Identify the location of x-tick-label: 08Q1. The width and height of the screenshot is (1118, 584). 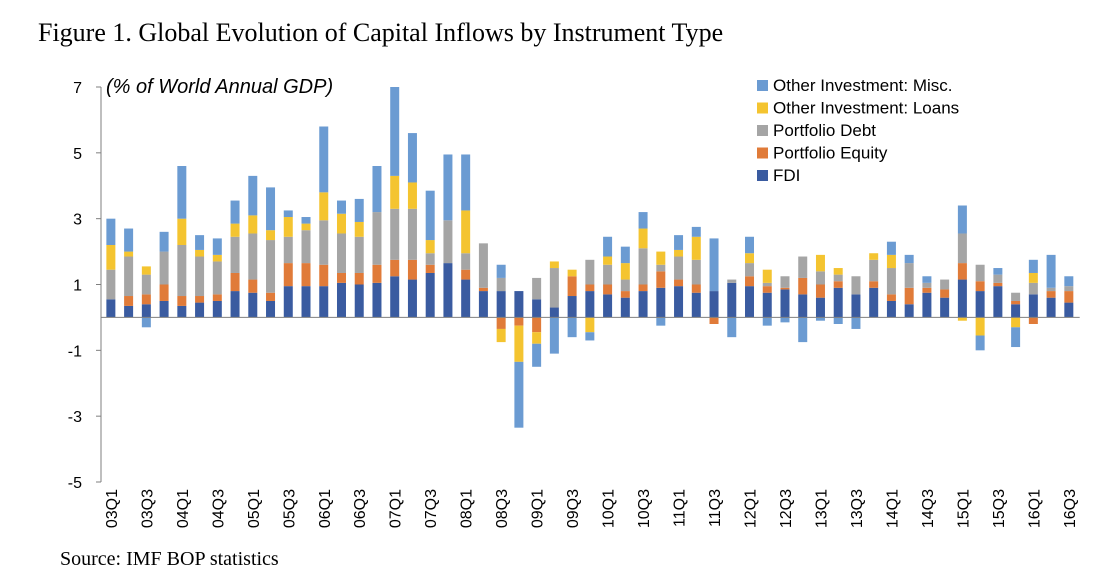
(467, 508).